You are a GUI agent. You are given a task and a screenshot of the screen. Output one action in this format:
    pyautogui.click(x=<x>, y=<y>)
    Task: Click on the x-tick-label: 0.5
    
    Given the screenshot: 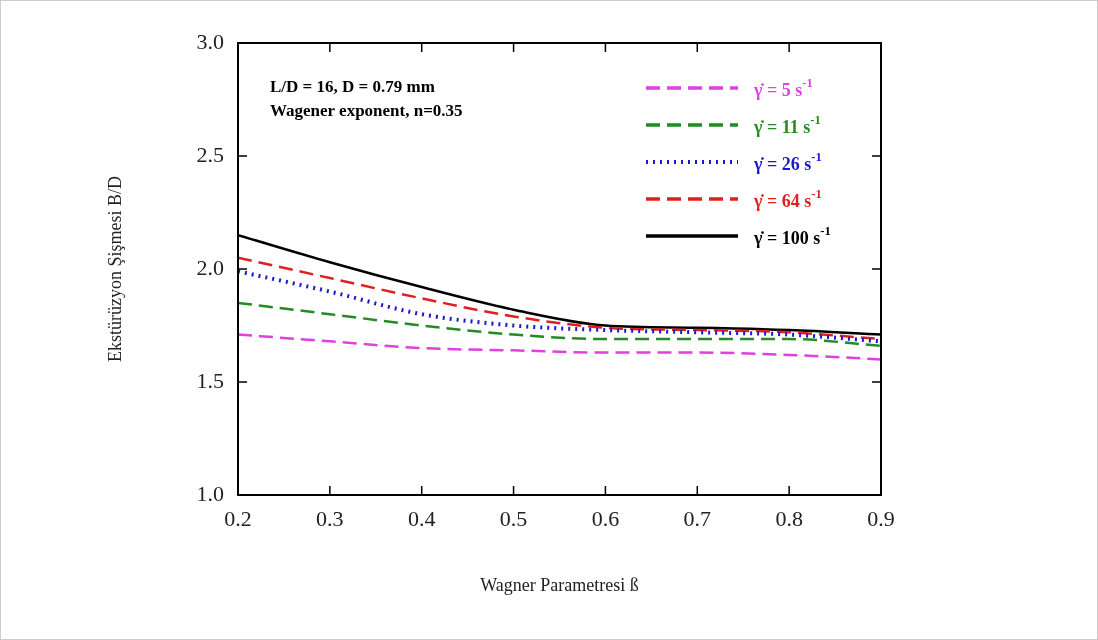 What is the action you would take?
    pyautogui.click(x=513, y=518)
    